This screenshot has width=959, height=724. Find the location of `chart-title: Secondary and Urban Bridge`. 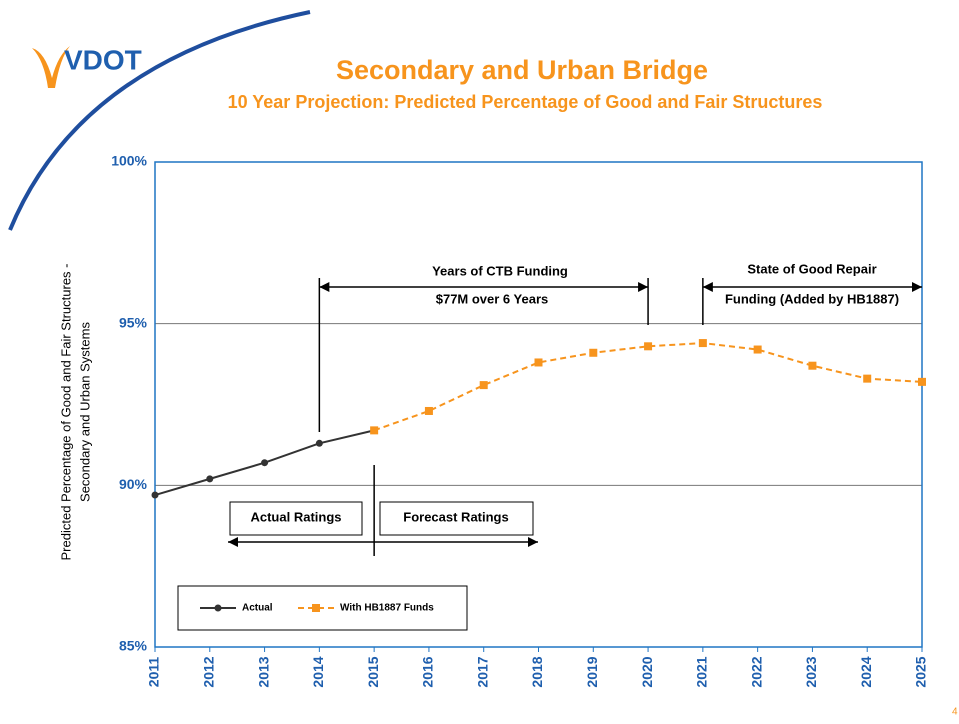

chart-title: Secondary and Urban Bridge is located at coordinates (522, 70).